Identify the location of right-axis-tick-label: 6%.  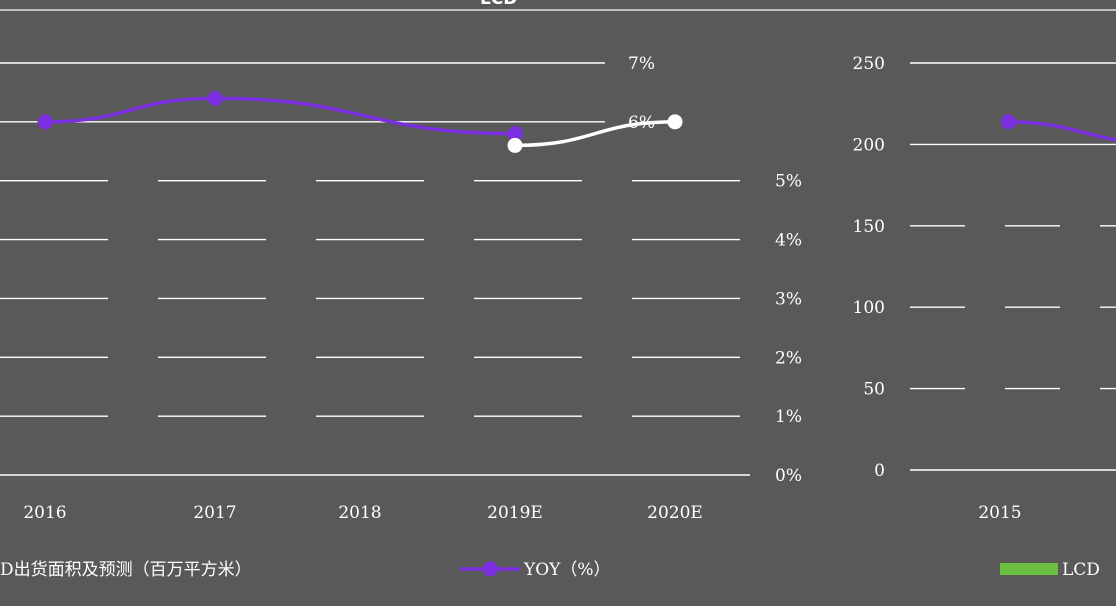
(641, 123).